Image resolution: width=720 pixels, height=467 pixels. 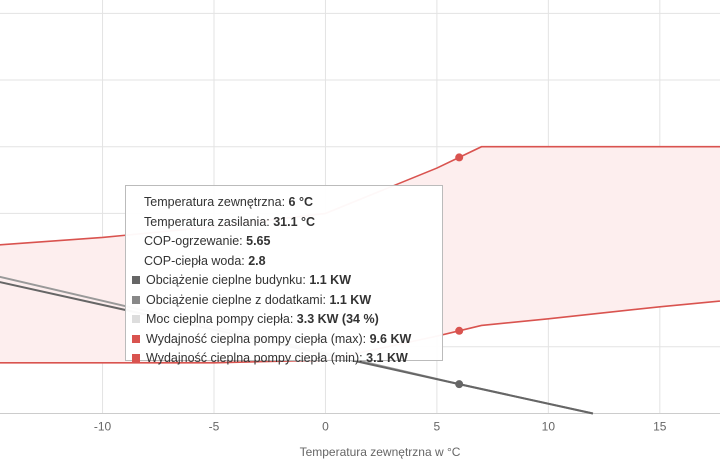 What do you see at coordinates (228, 280) in the screenshot?
I see `tooltip-label: Obciążenie cieplne budynku:` at bounding box center [228, 280].